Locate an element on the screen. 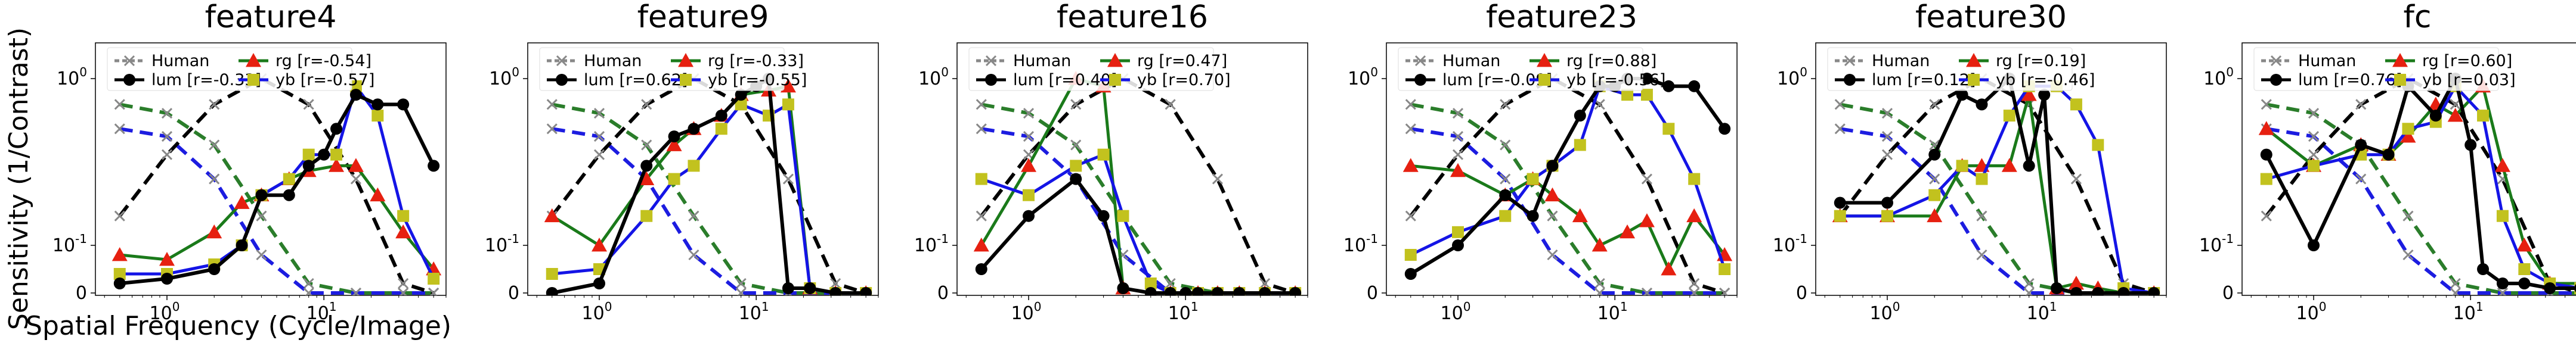  legend-label: rg [r=0.19] is located at coordinates (2041, 61).